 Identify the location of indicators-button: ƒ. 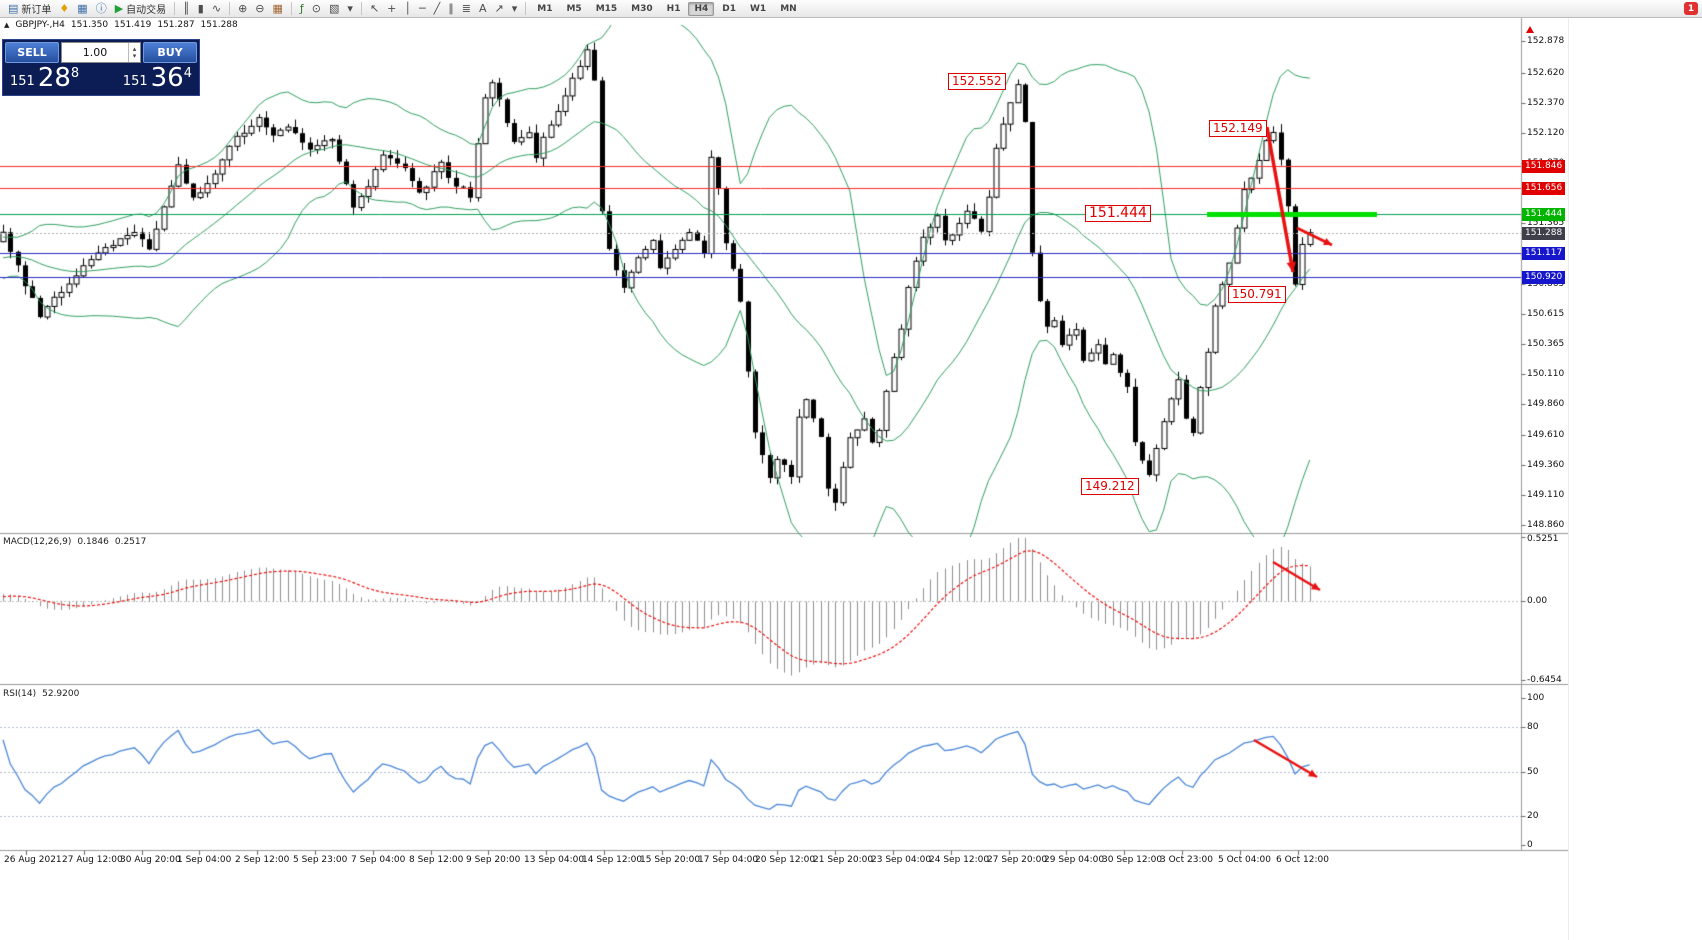
(302, 9).